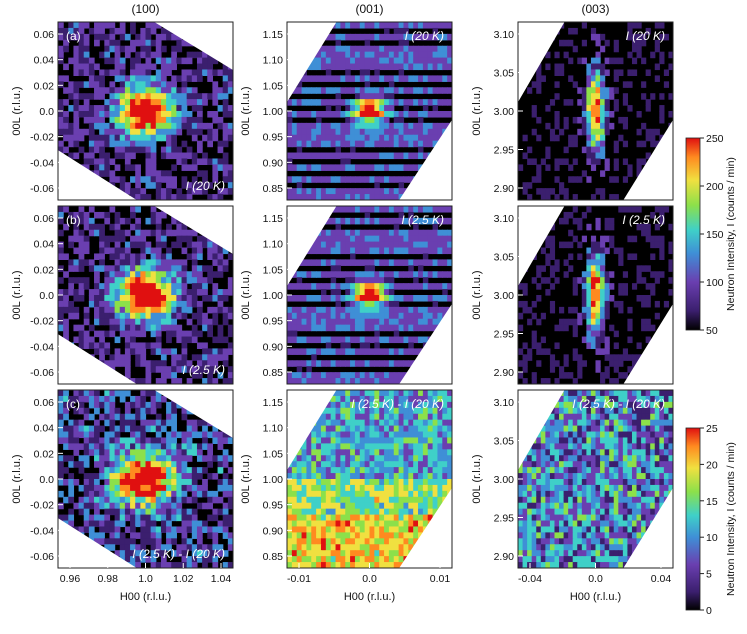 Image resolution: width=747 pixels, height=634 pixels. What do you see at coordinates (205, 186) in the screenshot?
I see `panel-condition-label: I (20 K)` at bounding box center [205, 186].